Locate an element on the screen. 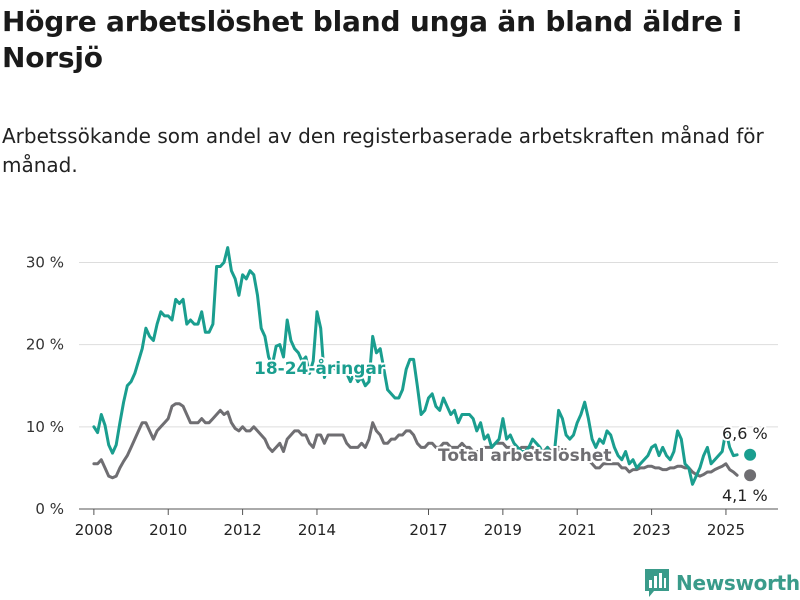 This screenshot has width=800, height=600. x-tick-label: 2014 is located at coordinates (317, 530).